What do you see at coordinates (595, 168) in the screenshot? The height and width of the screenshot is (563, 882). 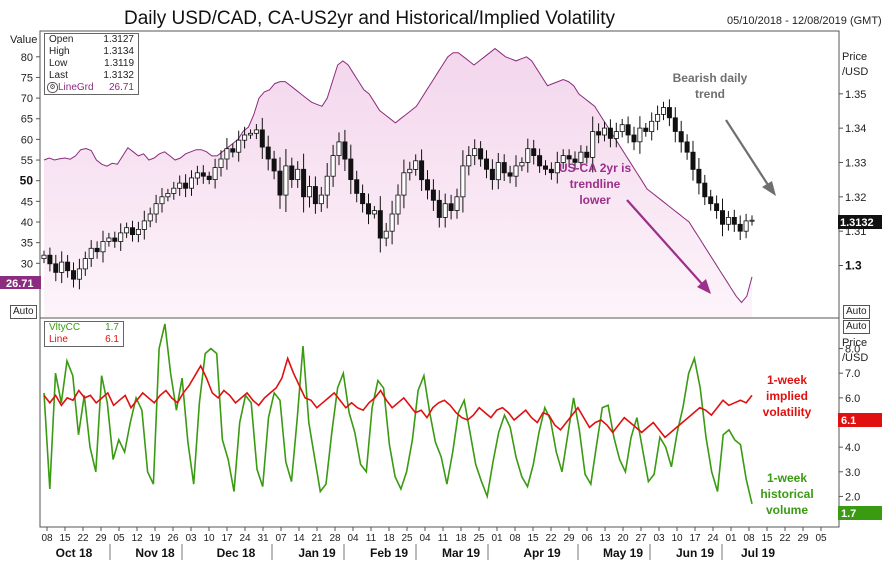 I see `usca-text-1: US-CA 2yr is` at bounding box center [595, 168].